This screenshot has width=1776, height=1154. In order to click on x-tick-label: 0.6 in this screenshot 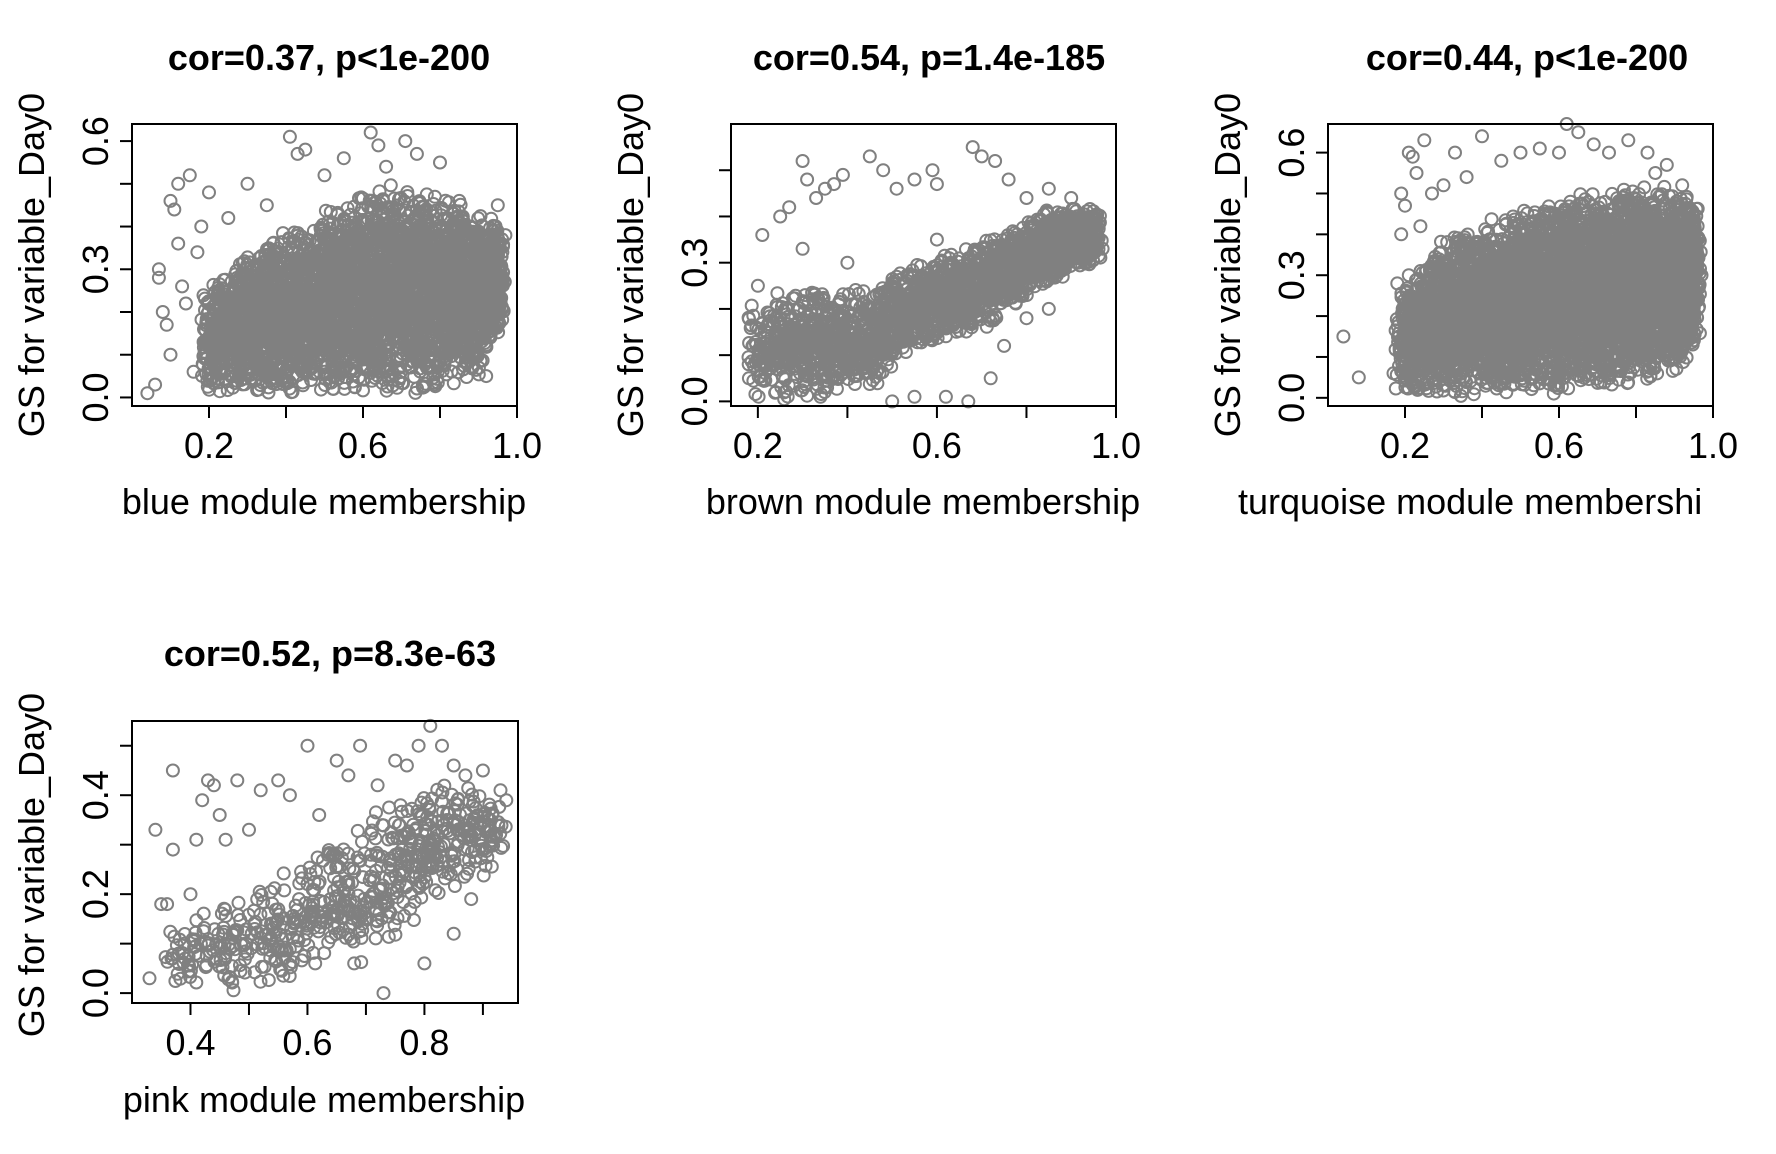, I will do `click(363, 445)`.